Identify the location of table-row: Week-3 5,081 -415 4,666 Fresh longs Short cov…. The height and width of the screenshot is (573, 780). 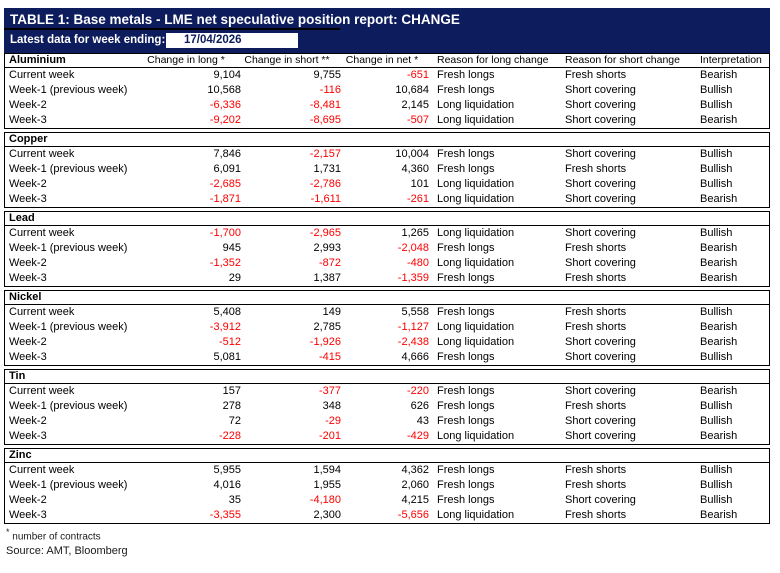
(387, 357).